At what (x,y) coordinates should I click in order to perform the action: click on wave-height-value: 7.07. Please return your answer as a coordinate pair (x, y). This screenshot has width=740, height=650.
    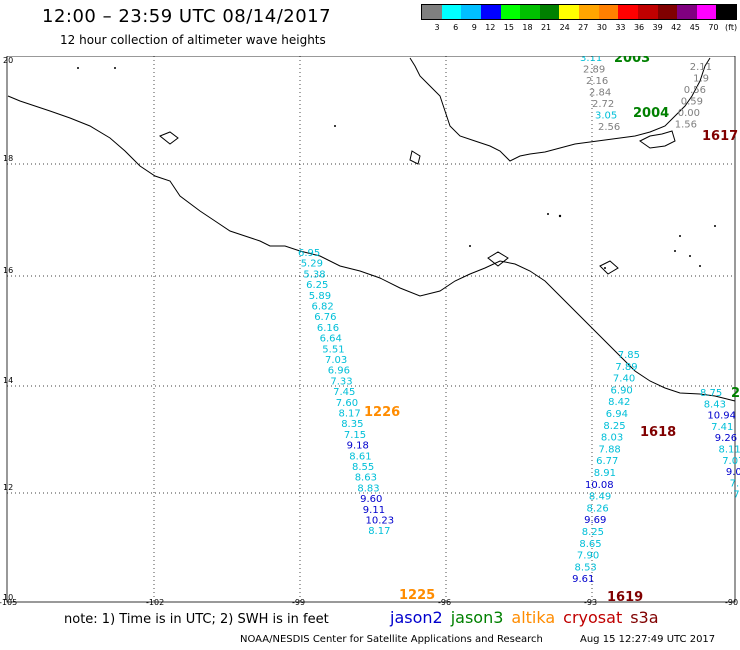
    Looking at the image, I should click on (731, 461).